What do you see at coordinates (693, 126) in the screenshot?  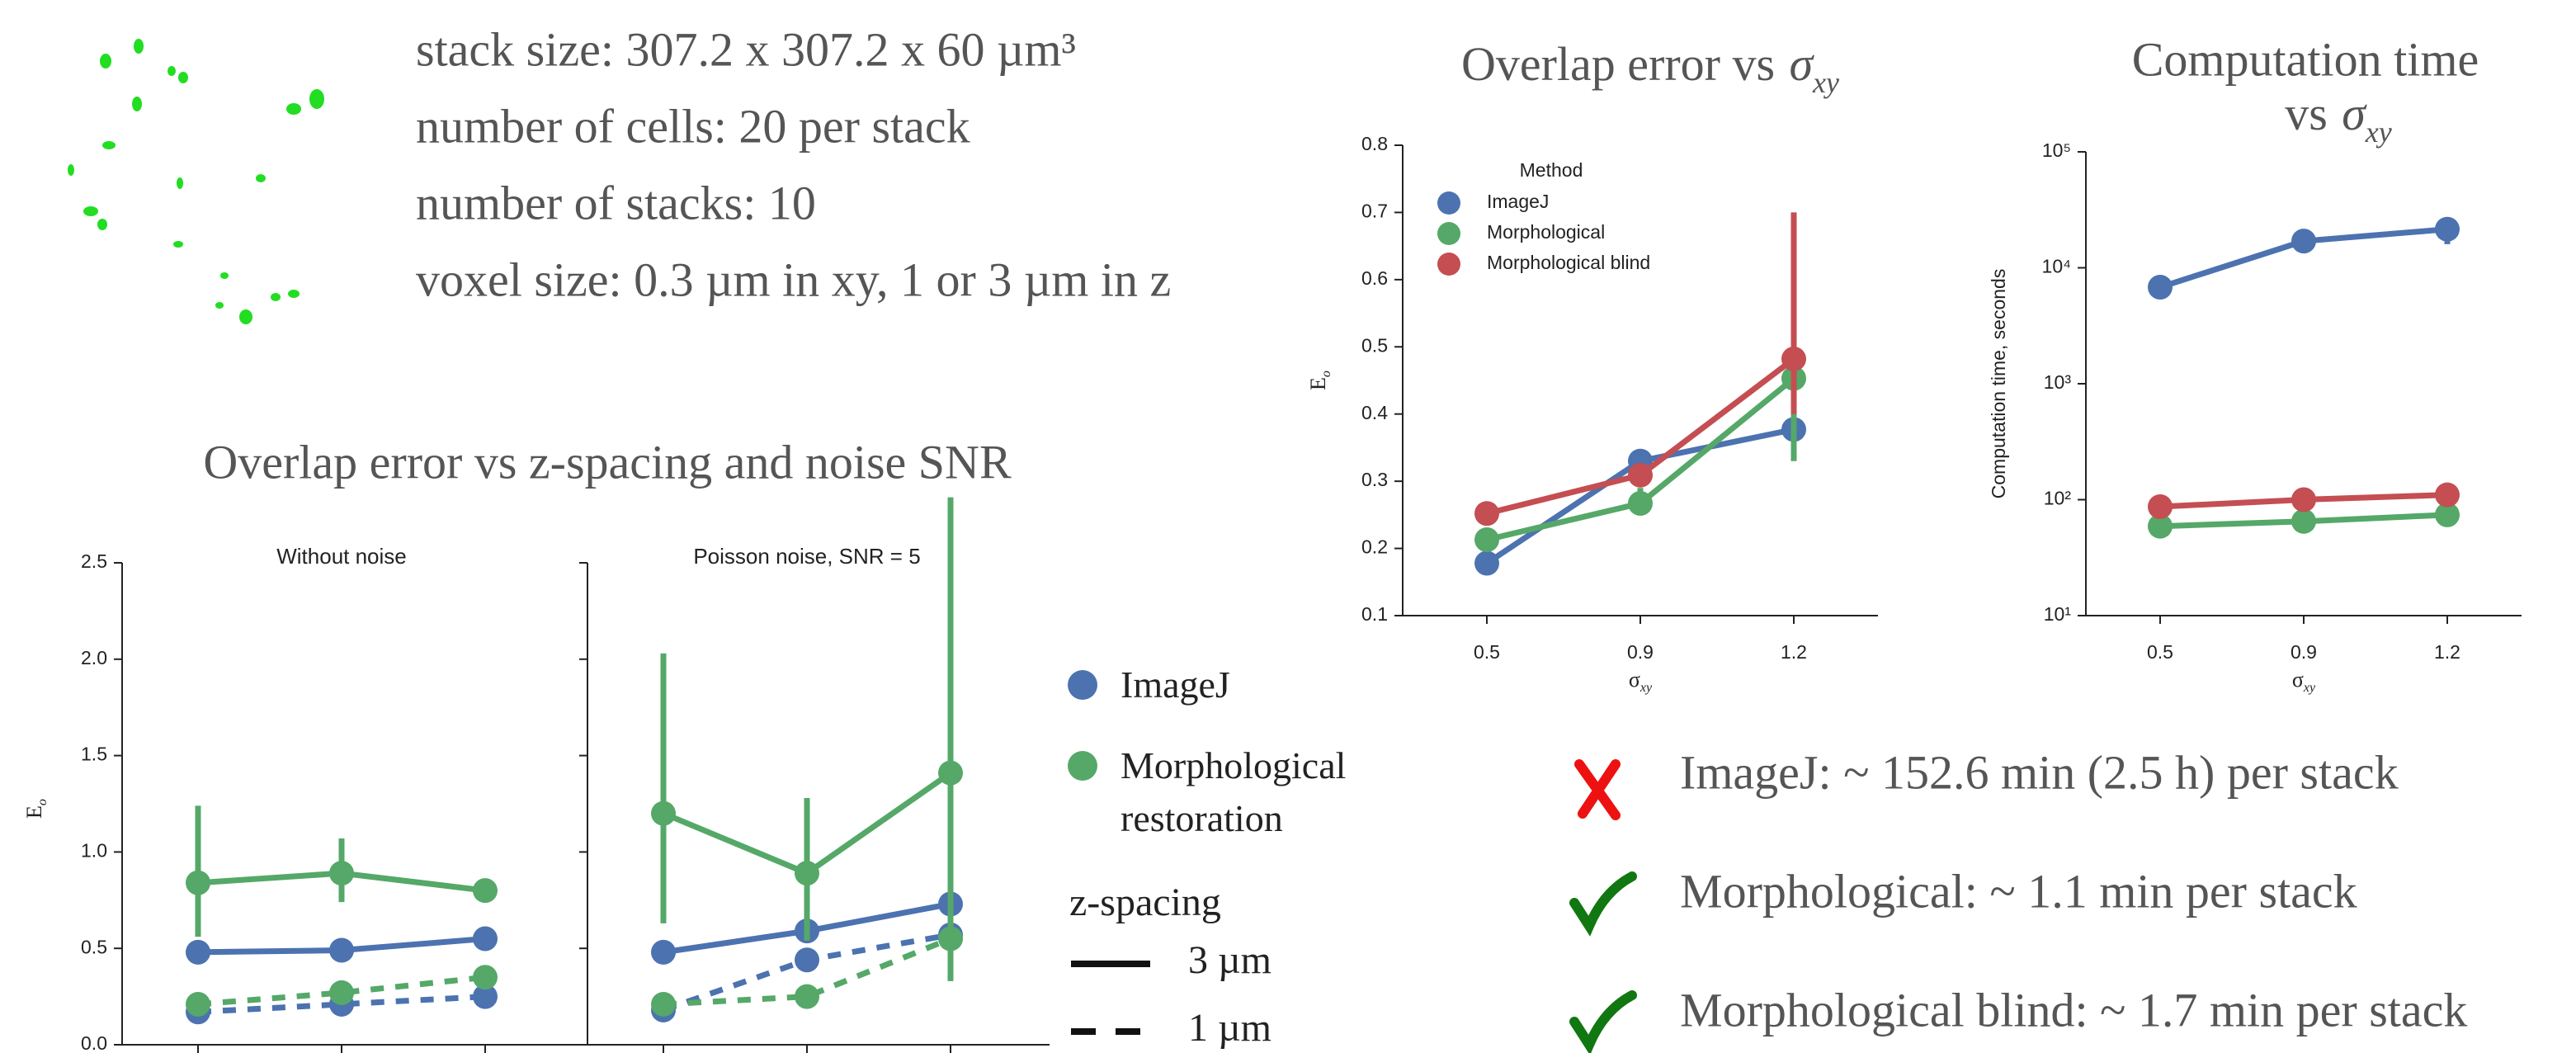 I see `info-line: number of cells: 20 per stack` at bounding box center [693, 126].